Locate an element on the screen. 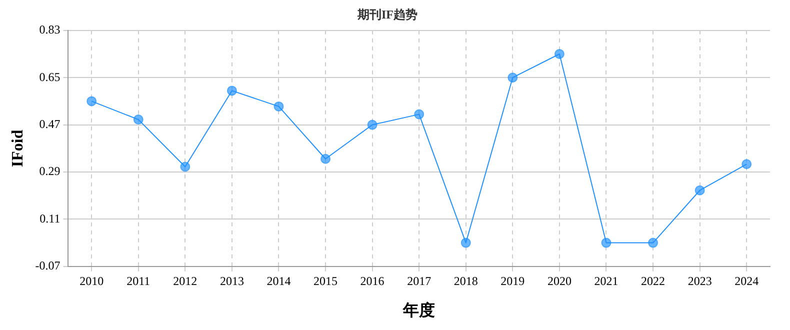 The width and height of the screenshot is (790, 330). x-tick-label: 2018 is located at coordinates (466, 281).